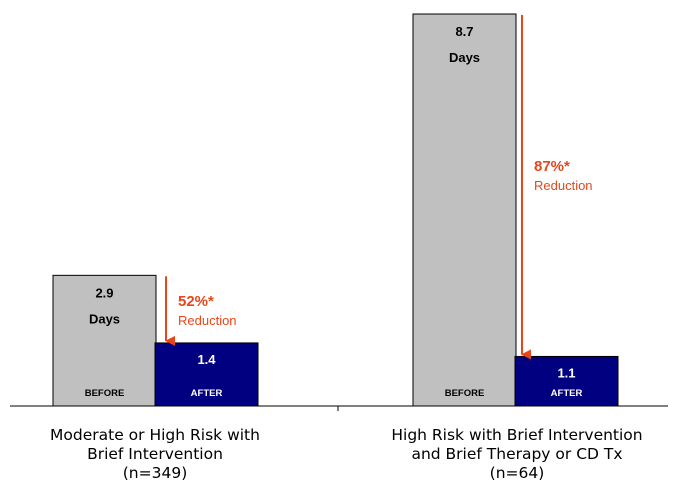 The width and height of the screenshot is (678, 485). Describe the element at coordinates (516, 454) in the screenshot. I see `category-label-line: and Brief Therapy or CD Tx` at that location.